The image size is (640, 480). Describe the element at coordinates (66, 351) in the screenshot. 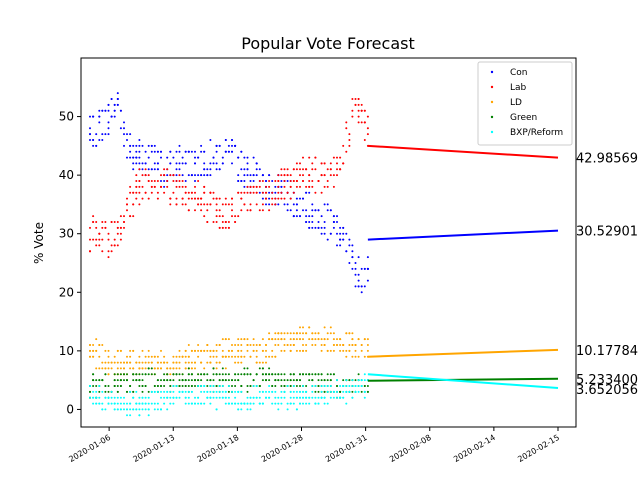

I see `y-tick-label: 10` at that location.